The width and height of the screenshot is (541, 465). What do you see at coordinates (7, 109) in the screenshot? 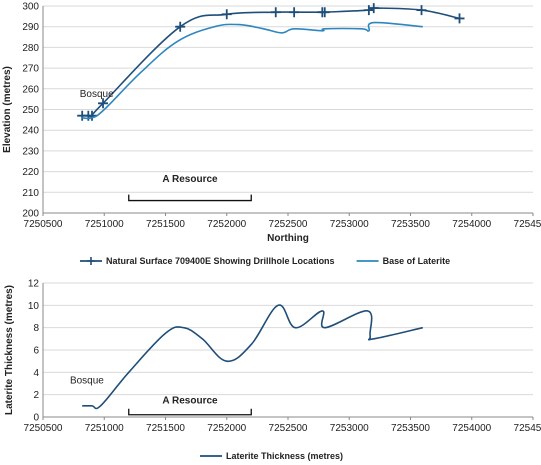
I see `y-axis-title: Elevation (metres)` at bounding box center [7, 109].